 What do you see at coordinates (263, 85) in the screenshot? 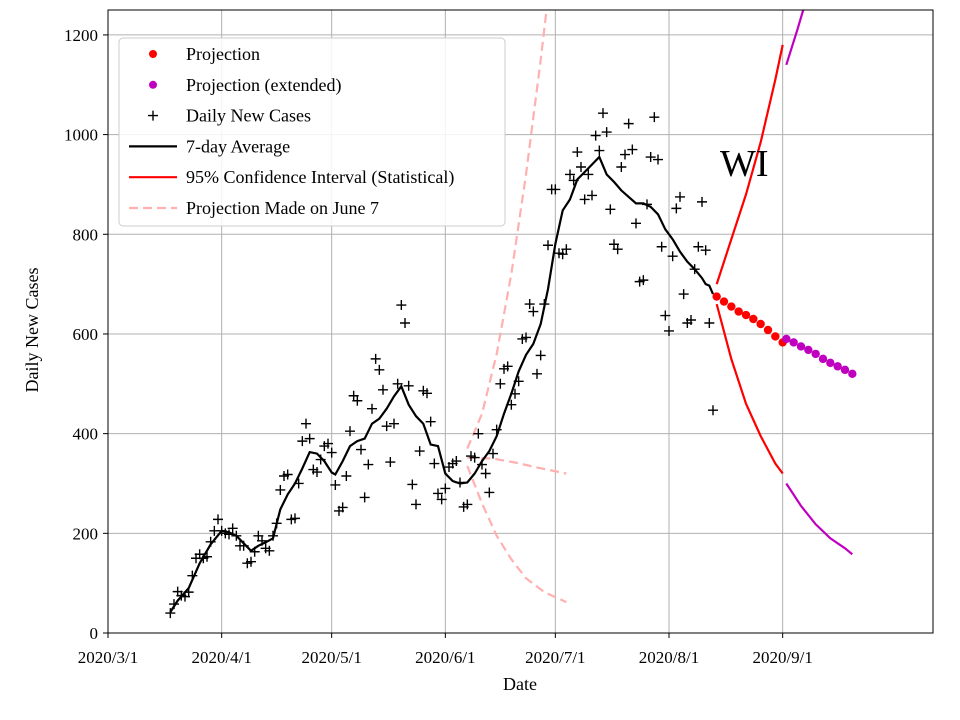
I see `legend-label: Projection (extended)` at bounding box center [263, 85].